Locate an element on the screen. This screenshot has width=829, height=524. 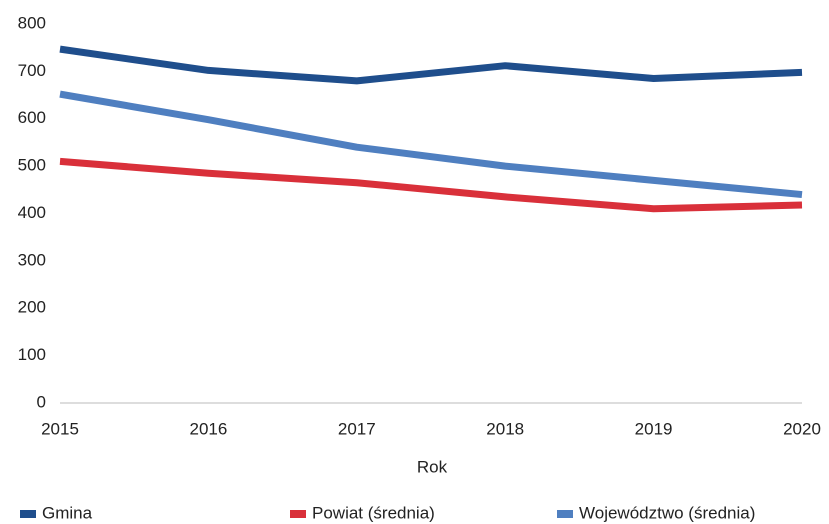
legend-label: Powiat (średnia) is located at coordinates (373, 512).